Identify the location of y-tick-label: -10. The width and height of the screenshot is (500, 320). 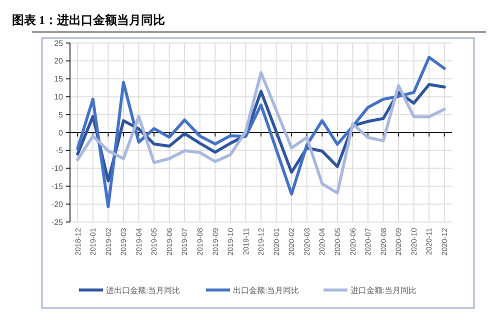
(57, 169).